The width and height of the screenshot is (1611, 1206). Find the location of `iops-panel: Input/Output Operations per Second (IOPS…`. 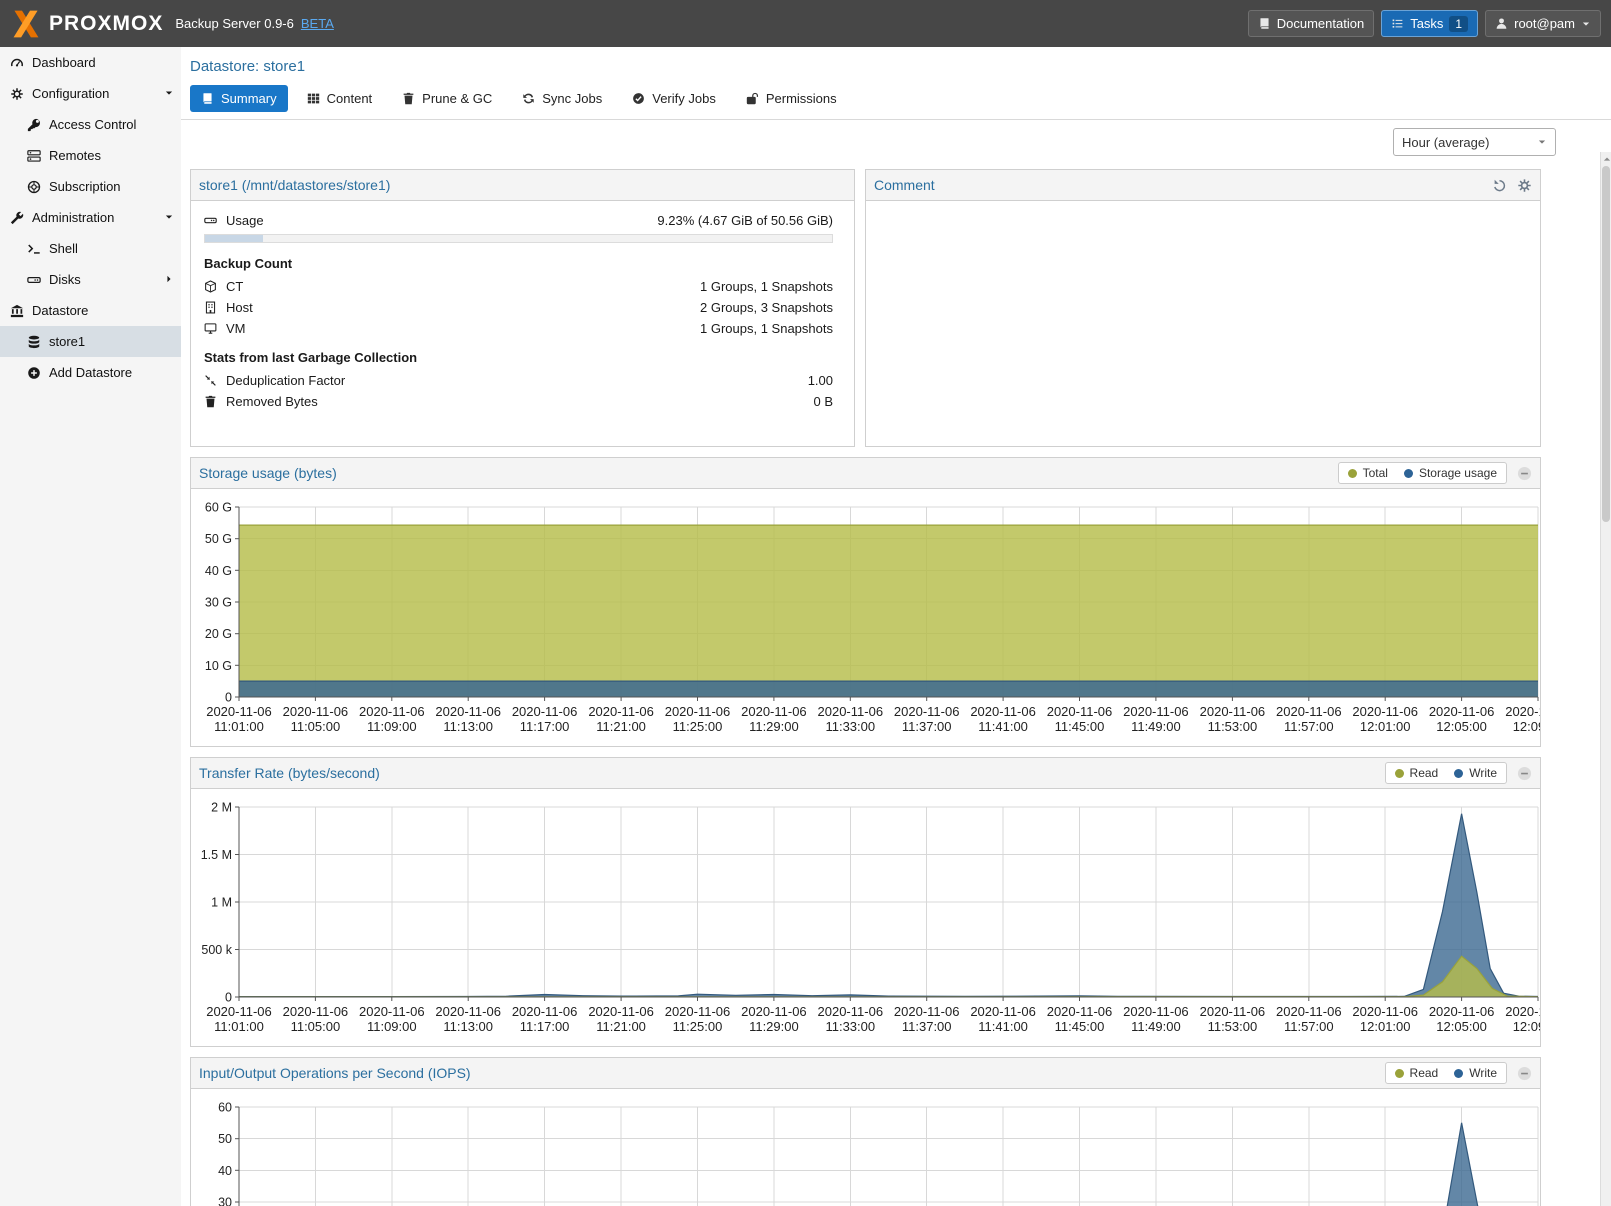

iops-panel: Input/Output Operations per Second (IOPS… is located at coordinates (865, 1131).